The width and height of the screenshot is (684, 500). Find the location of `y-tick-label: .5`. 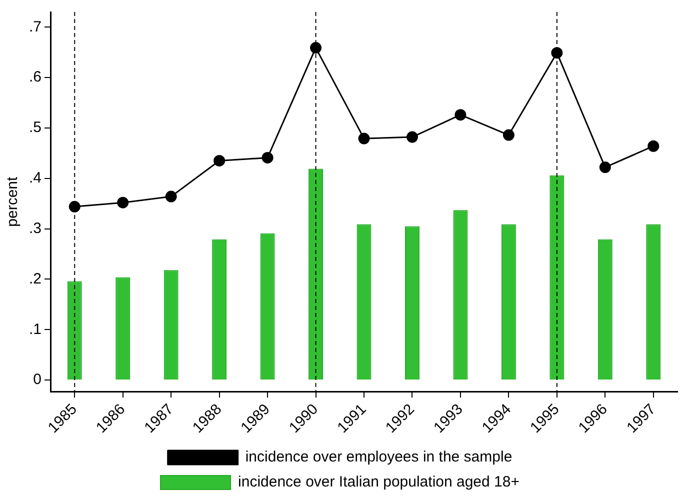

y-tick-label: .5 is located at coordinates (35, 127).